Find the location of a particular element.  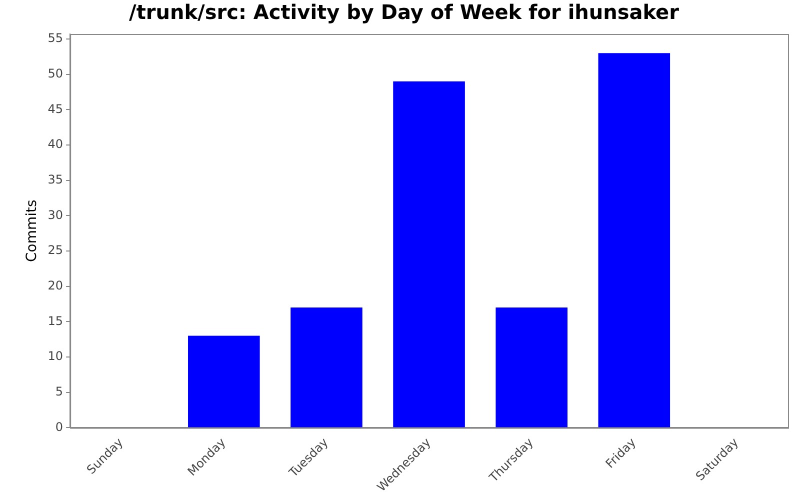

y-tick-label: 0 is located at coordinates (59, 427).